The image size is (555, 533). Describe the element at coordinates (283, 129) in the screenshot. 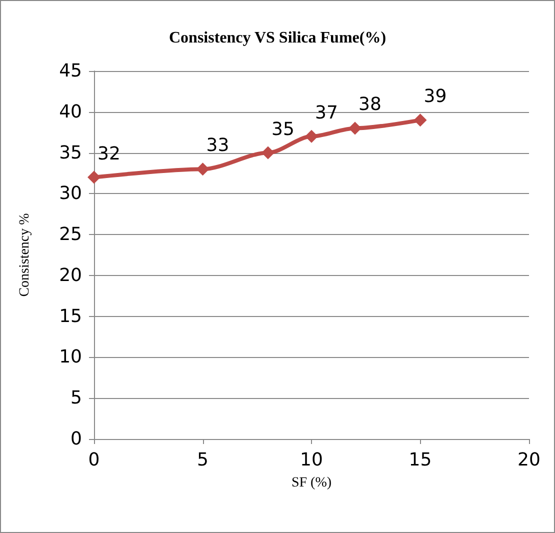

I see `data-label: 35` at that location.